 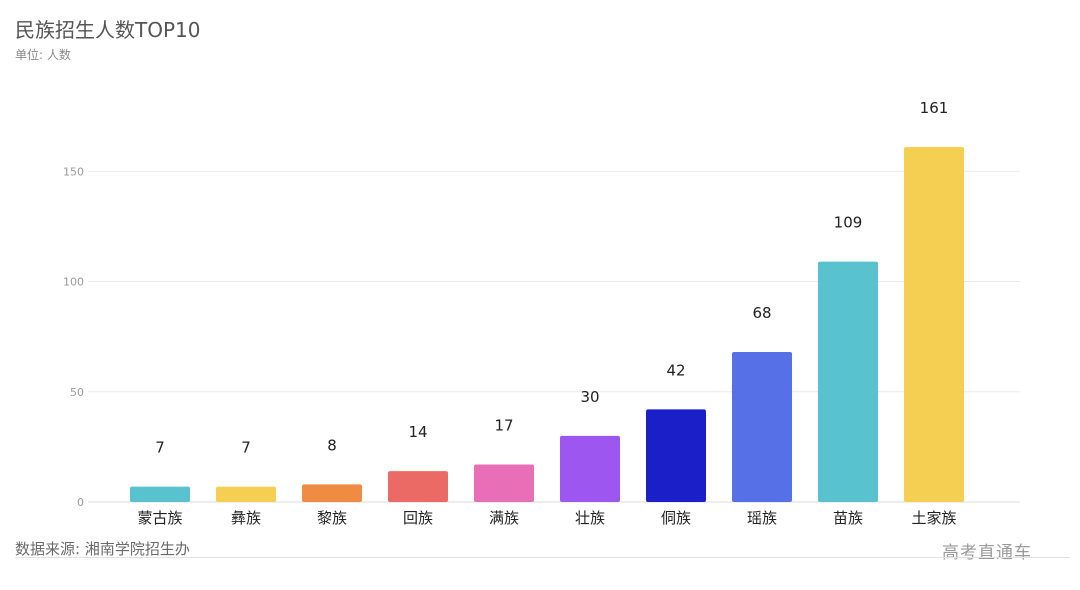 What do you see at coordinates (43, 55) in the screenshot?
I see `chart-subtitle: 单位: 人数` at bounding box center [43, 55].